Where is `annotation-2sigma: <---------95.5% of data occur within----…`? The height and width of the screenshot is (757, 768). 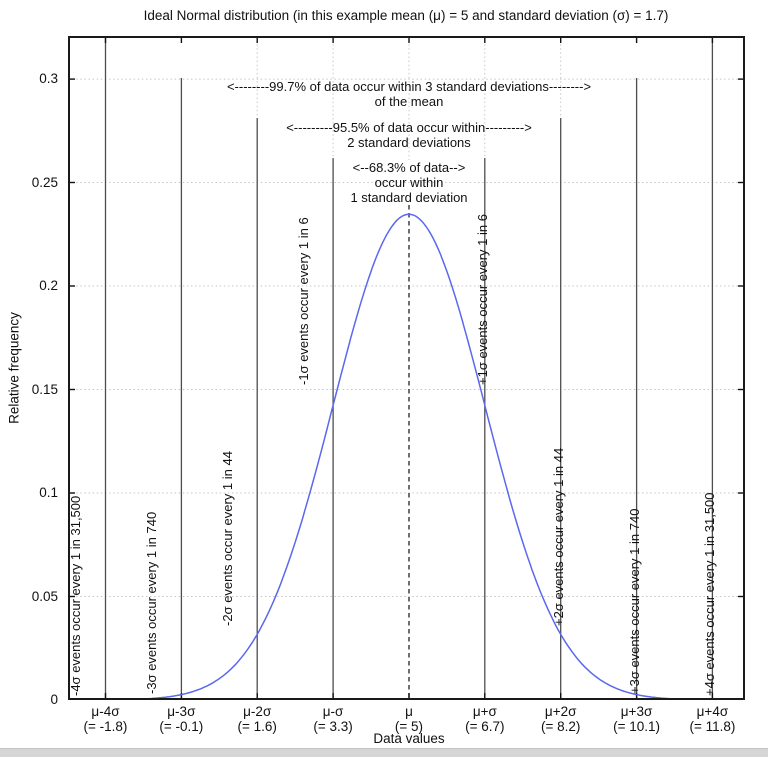 annotation-2sigma: <---------95.5% of data occur within----… is located at coordinates (409, 135).